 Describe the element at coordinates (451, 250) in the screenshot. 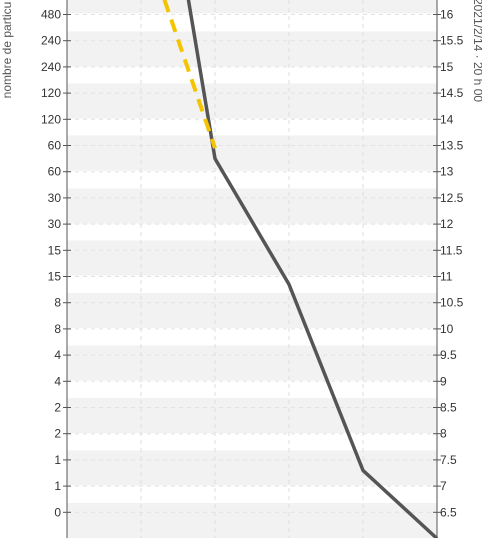

I see `right-tick-label: 11.5` at that location.